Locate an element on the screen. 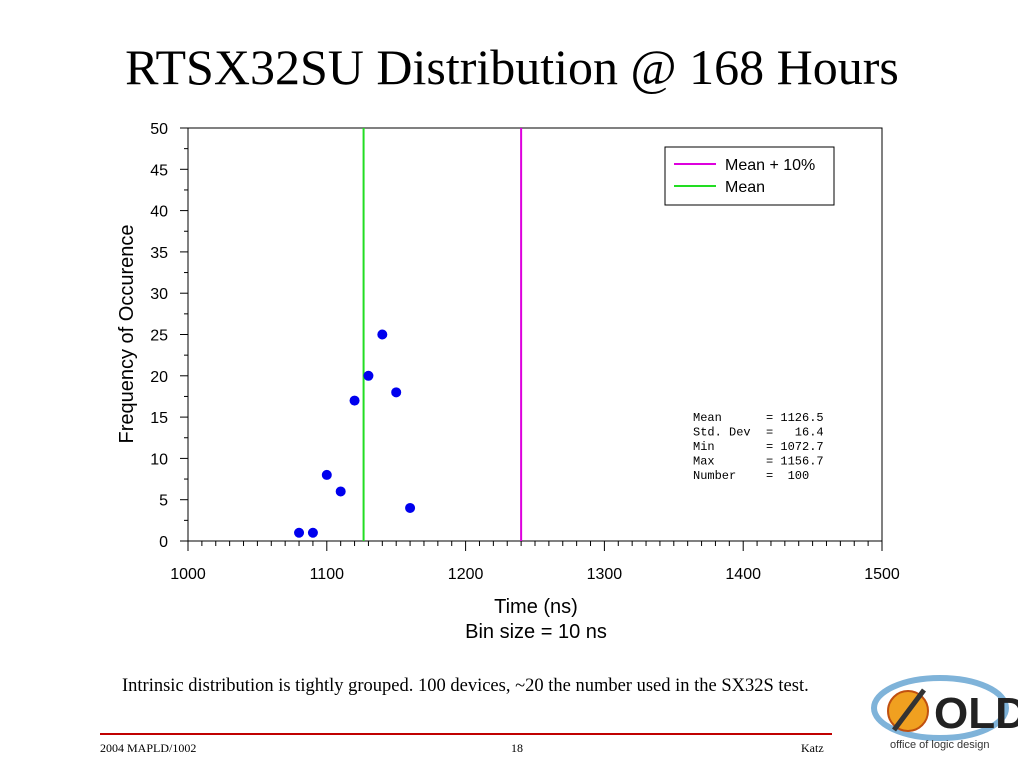 Image resolution: width=1024 pixels, height=768 pixels. legend-label-mean-plus: Mean + 10% is located at coordinates (770, 165).